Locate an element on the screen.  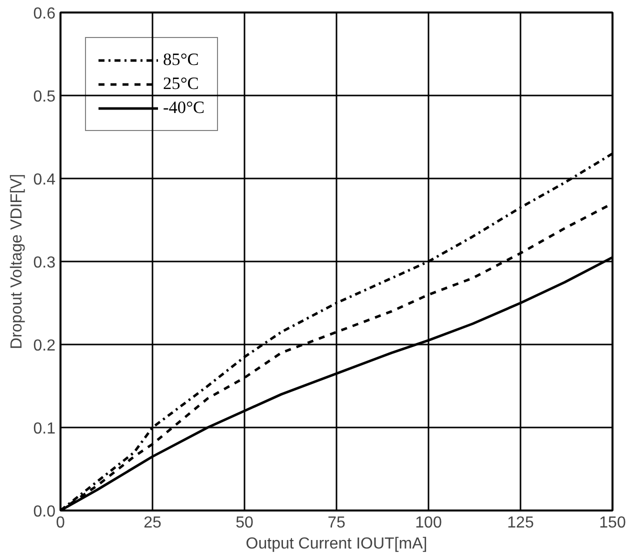
y-tick-label: 0.3 is located at coordinates (44, 263).